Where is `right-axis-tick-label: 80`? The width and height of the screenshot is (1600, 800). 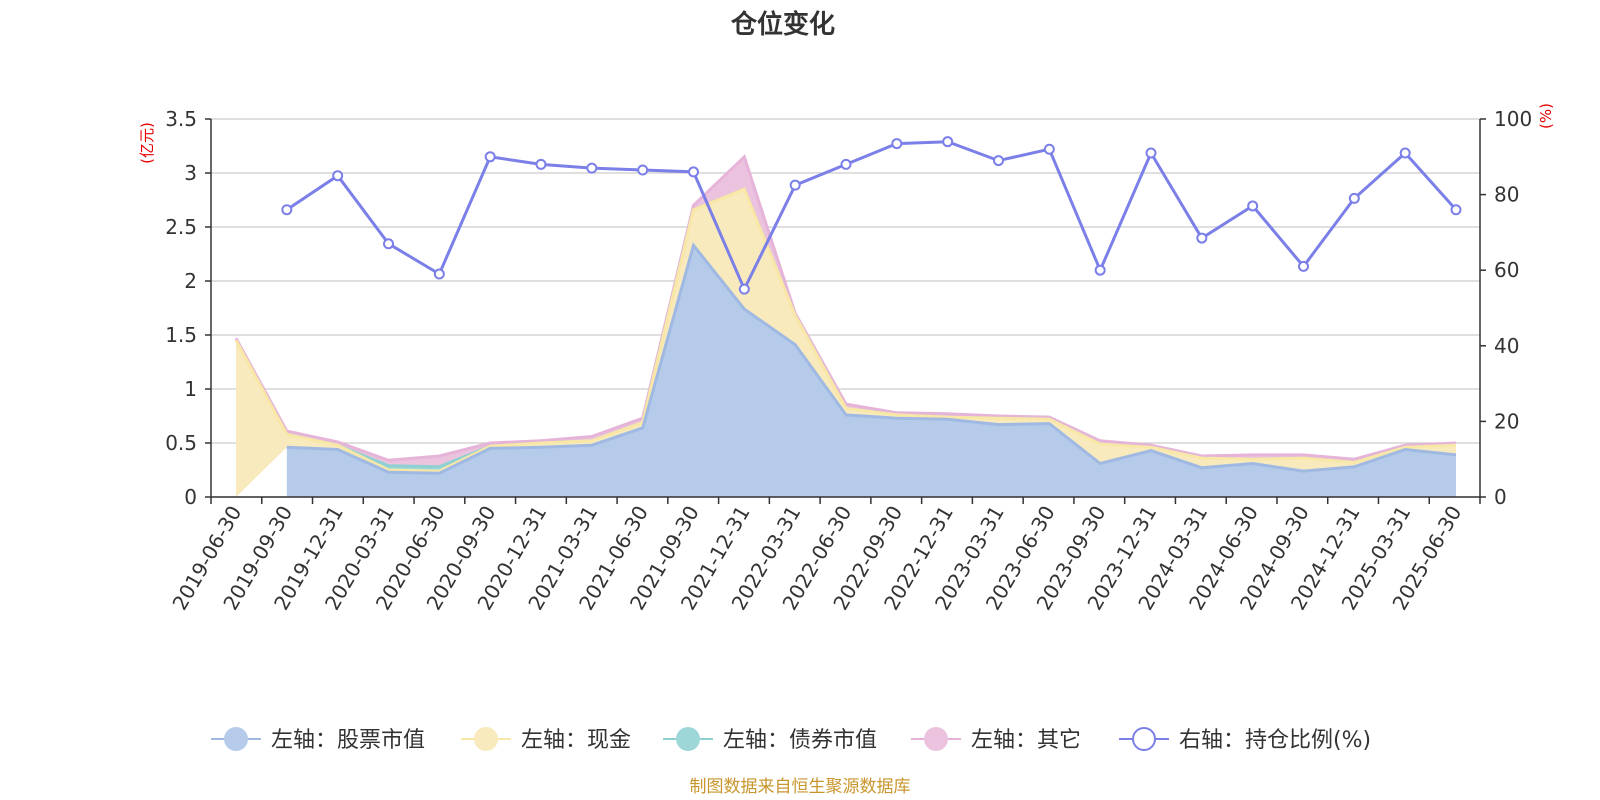
right-axis-tick-label: 80 is located at coordinates (1506, 195).